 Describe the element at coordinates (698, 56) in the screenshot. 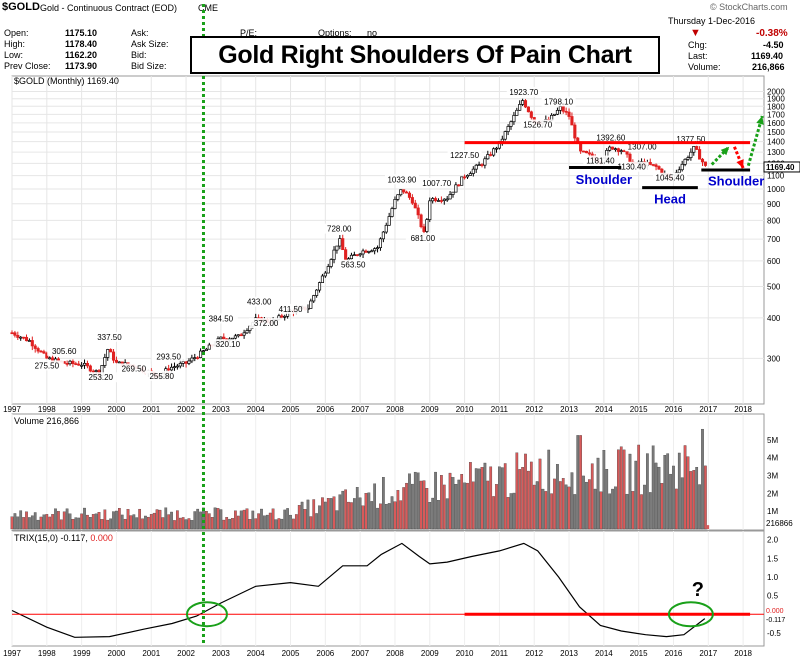

I see `last-label: Last:` at that location.